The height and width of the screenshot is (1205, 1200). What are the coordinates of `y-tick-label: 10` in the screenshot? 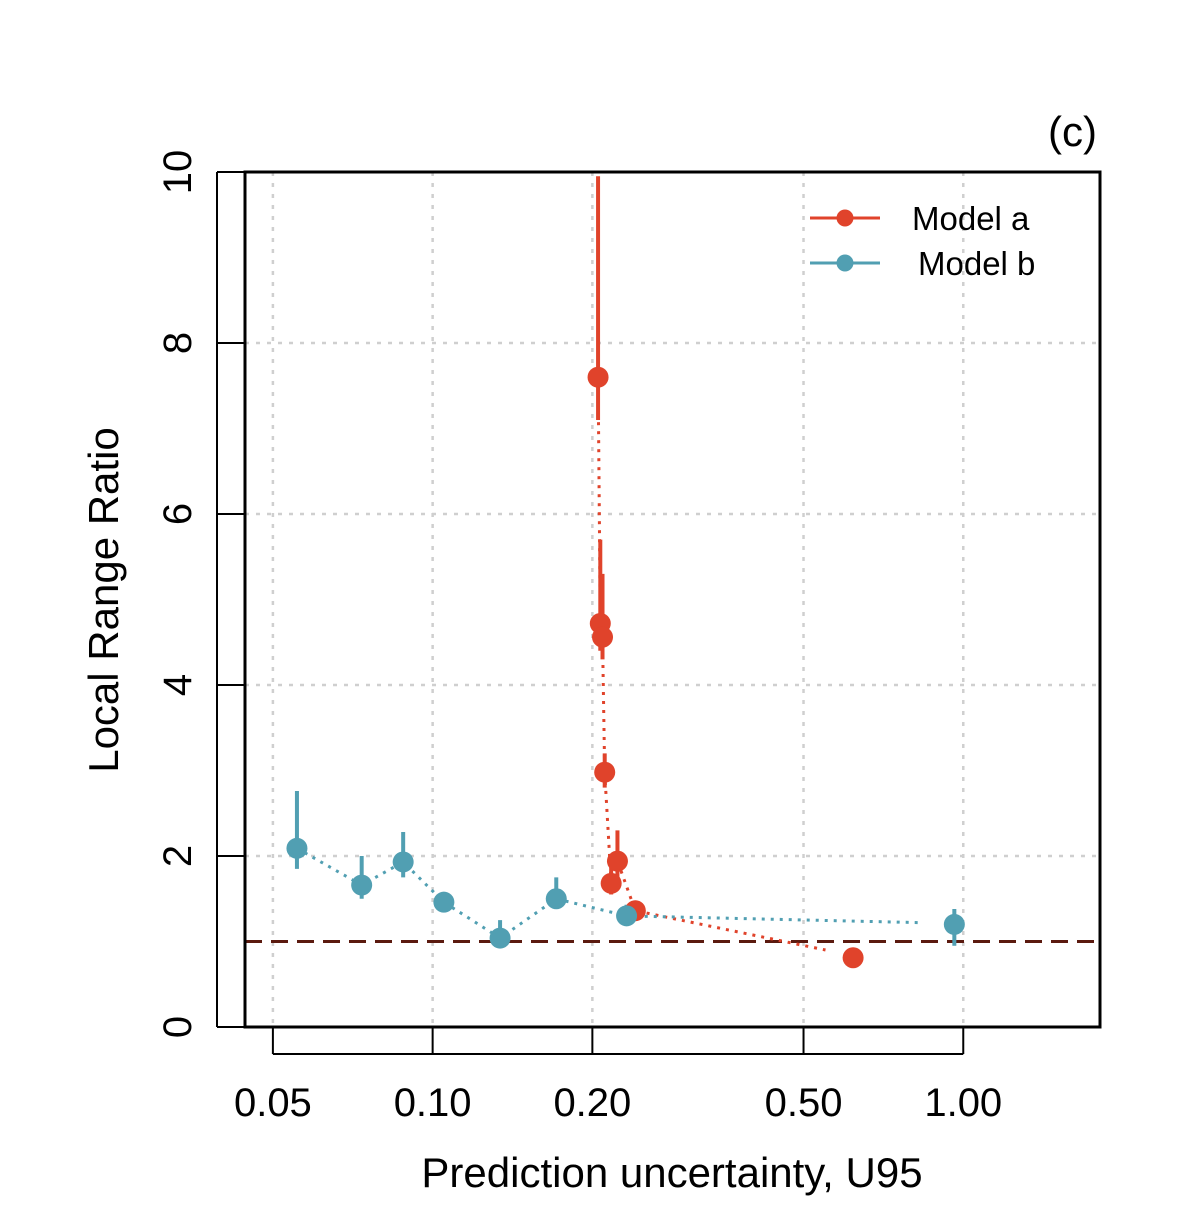 It's located at (178, 172).